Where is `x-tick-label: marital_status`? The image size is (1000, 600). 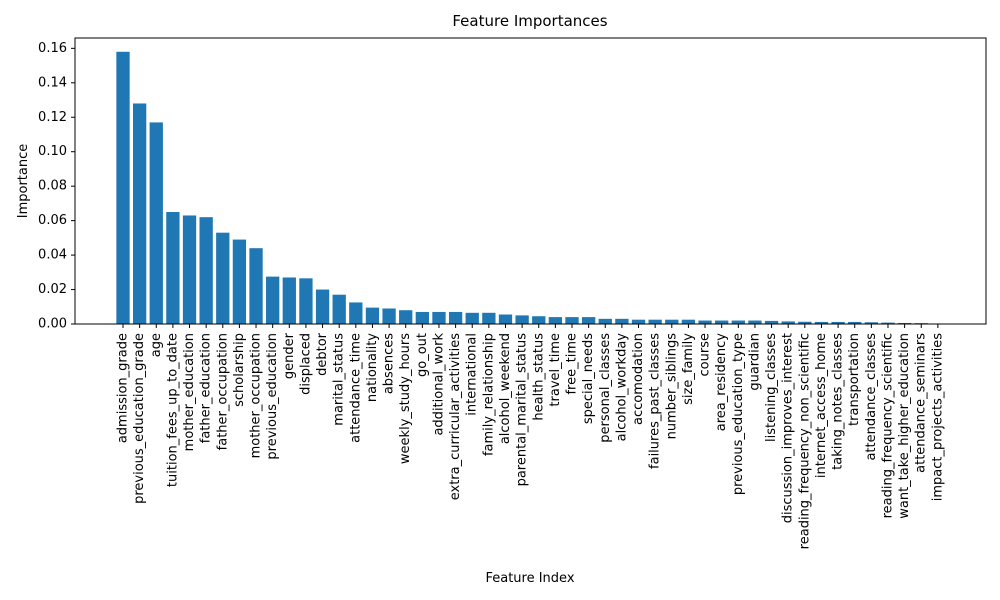
x-tick-label: marital_status is located at coordinates (339, 379).